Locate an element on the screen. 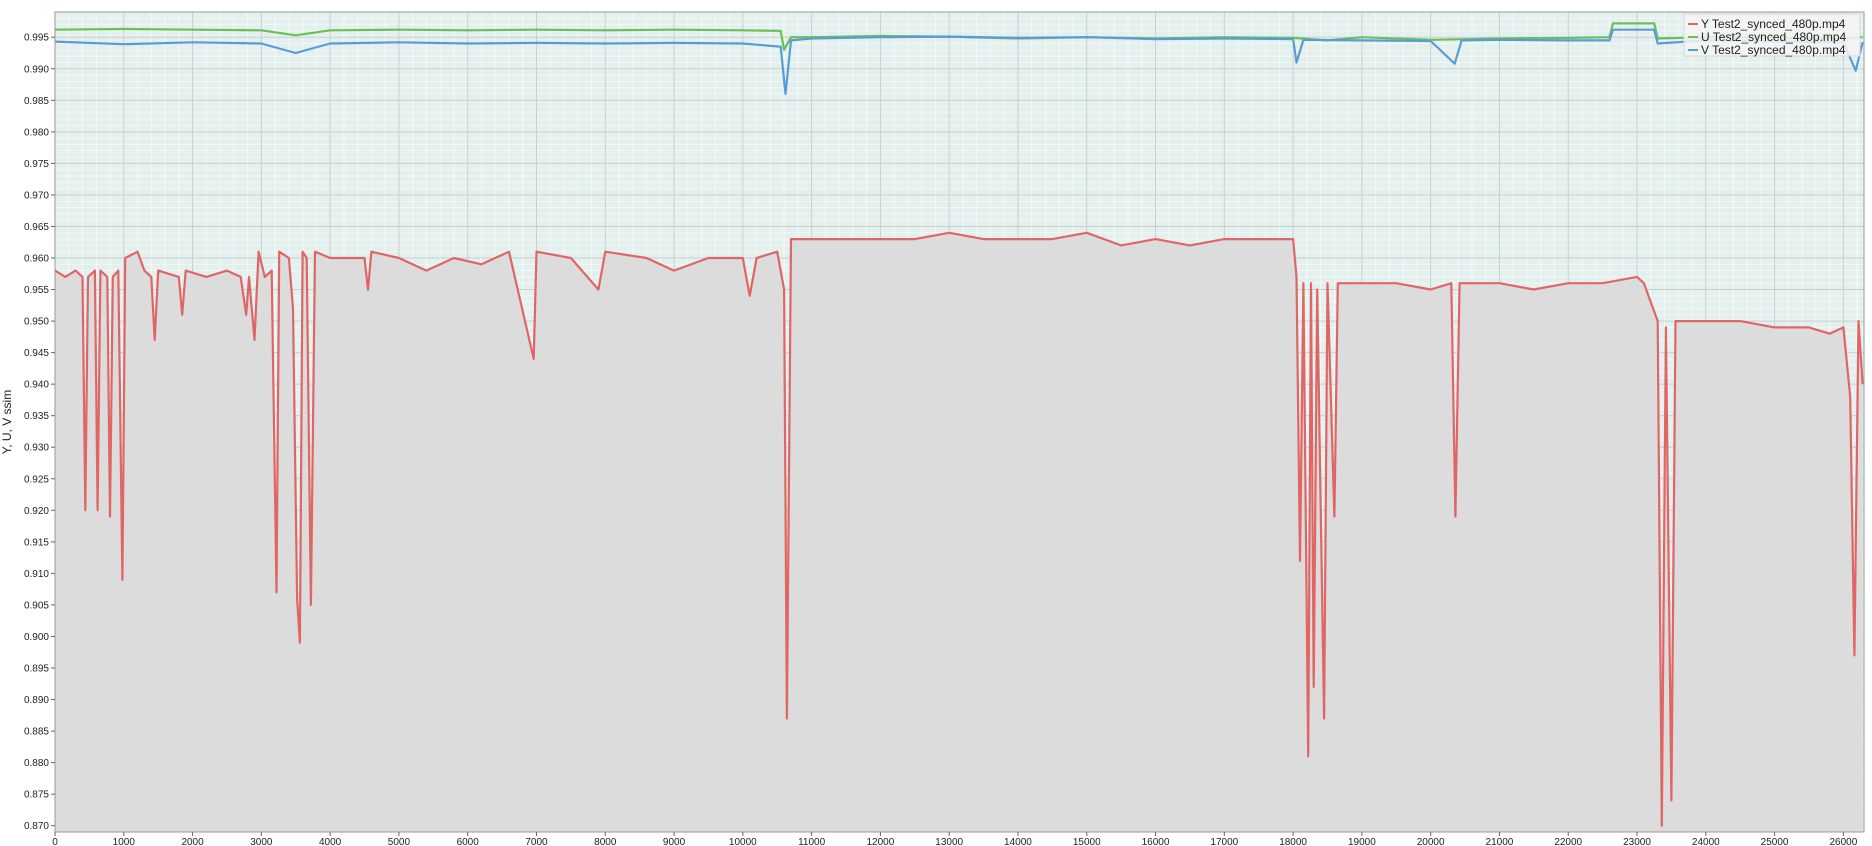 This screenshot has width=1872, height=846. y-tick-label: 0.920 is located at coordinates (36, 511).